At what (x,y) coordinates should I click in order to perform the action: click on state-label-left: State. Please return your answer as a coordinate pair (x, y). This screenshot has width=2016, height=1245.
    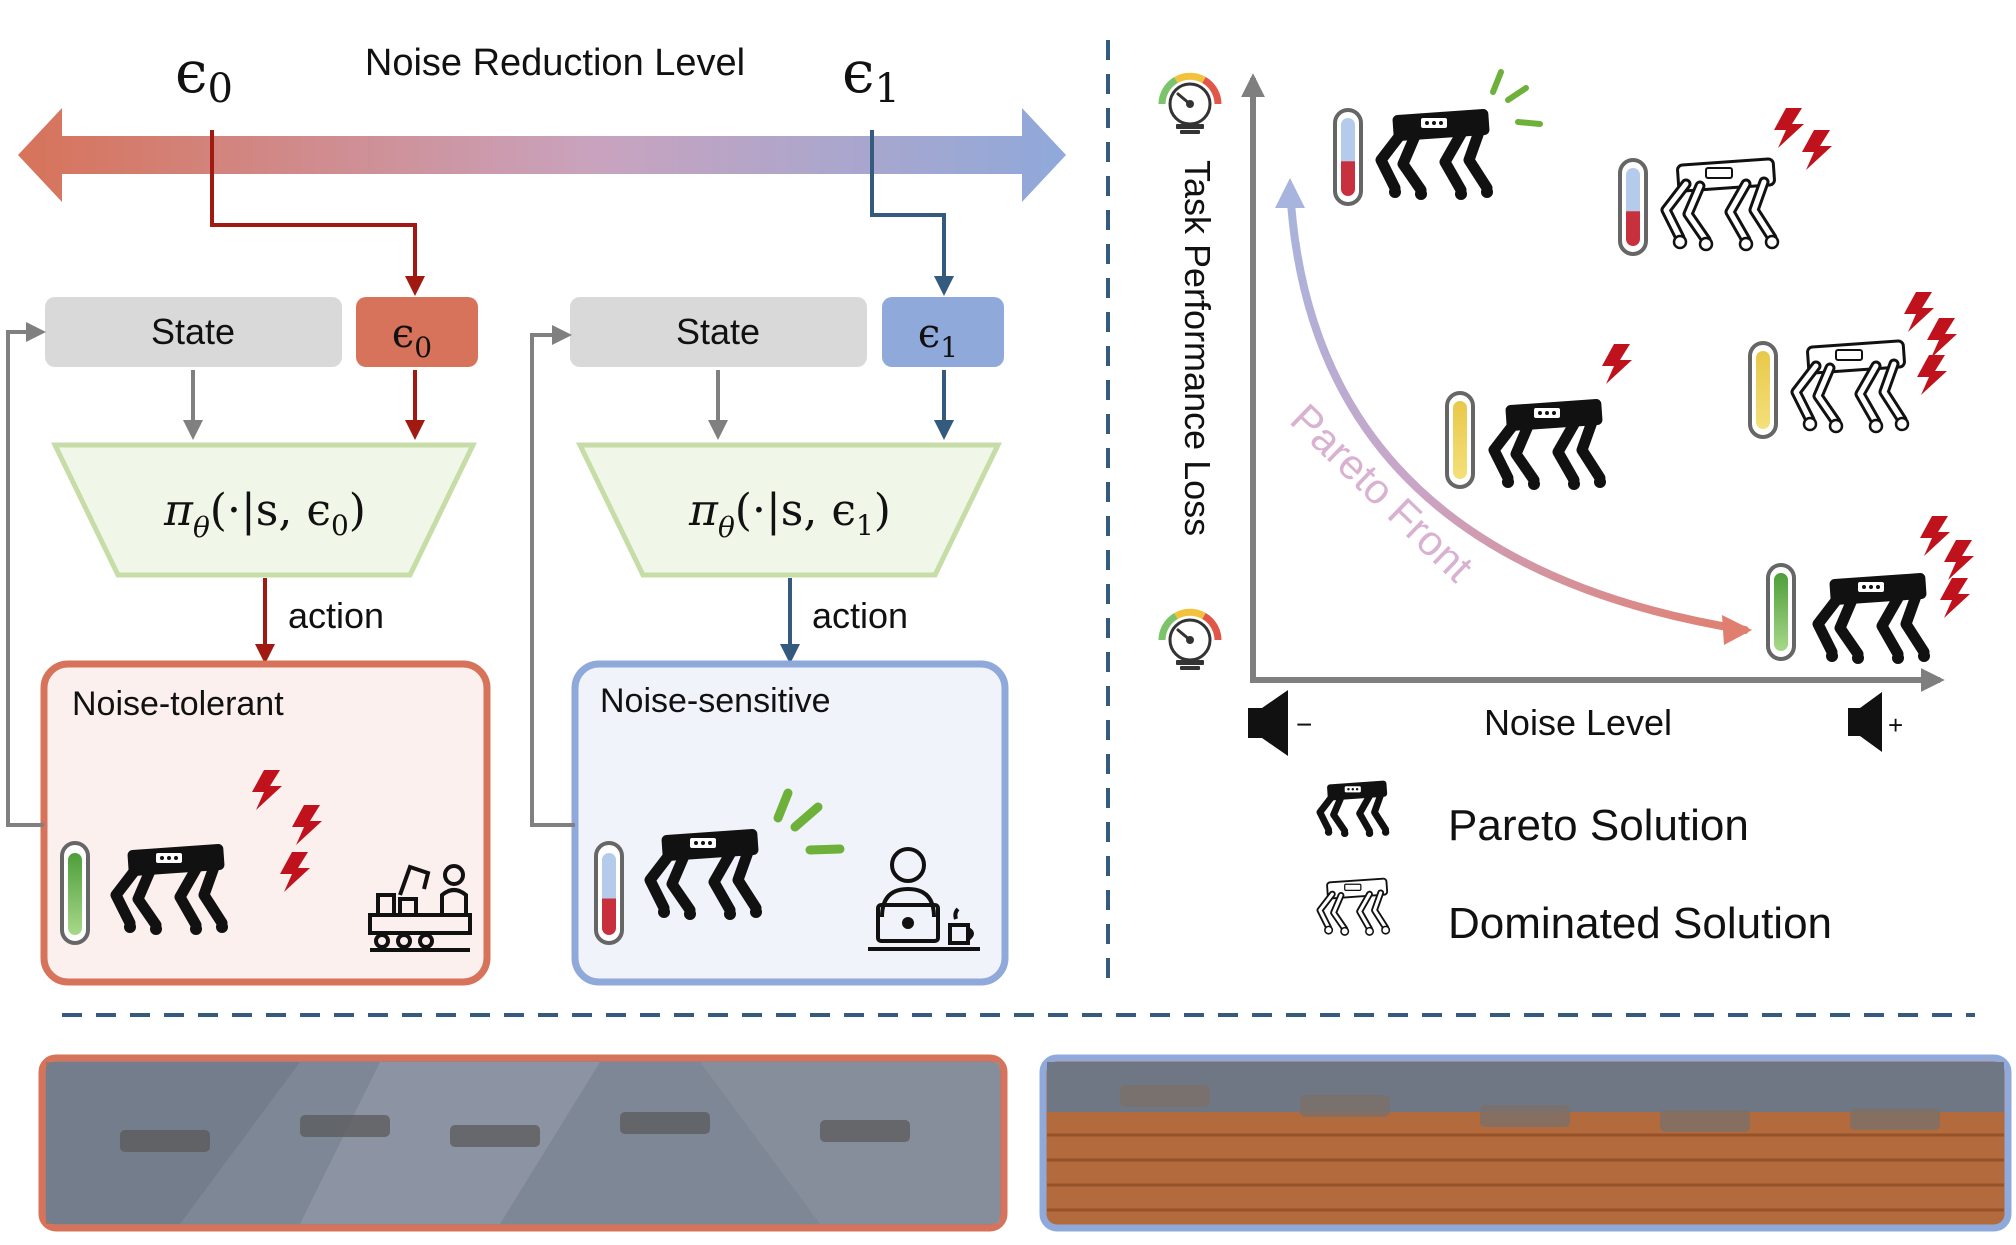
    Looking at the image, I should click on (193, 331).